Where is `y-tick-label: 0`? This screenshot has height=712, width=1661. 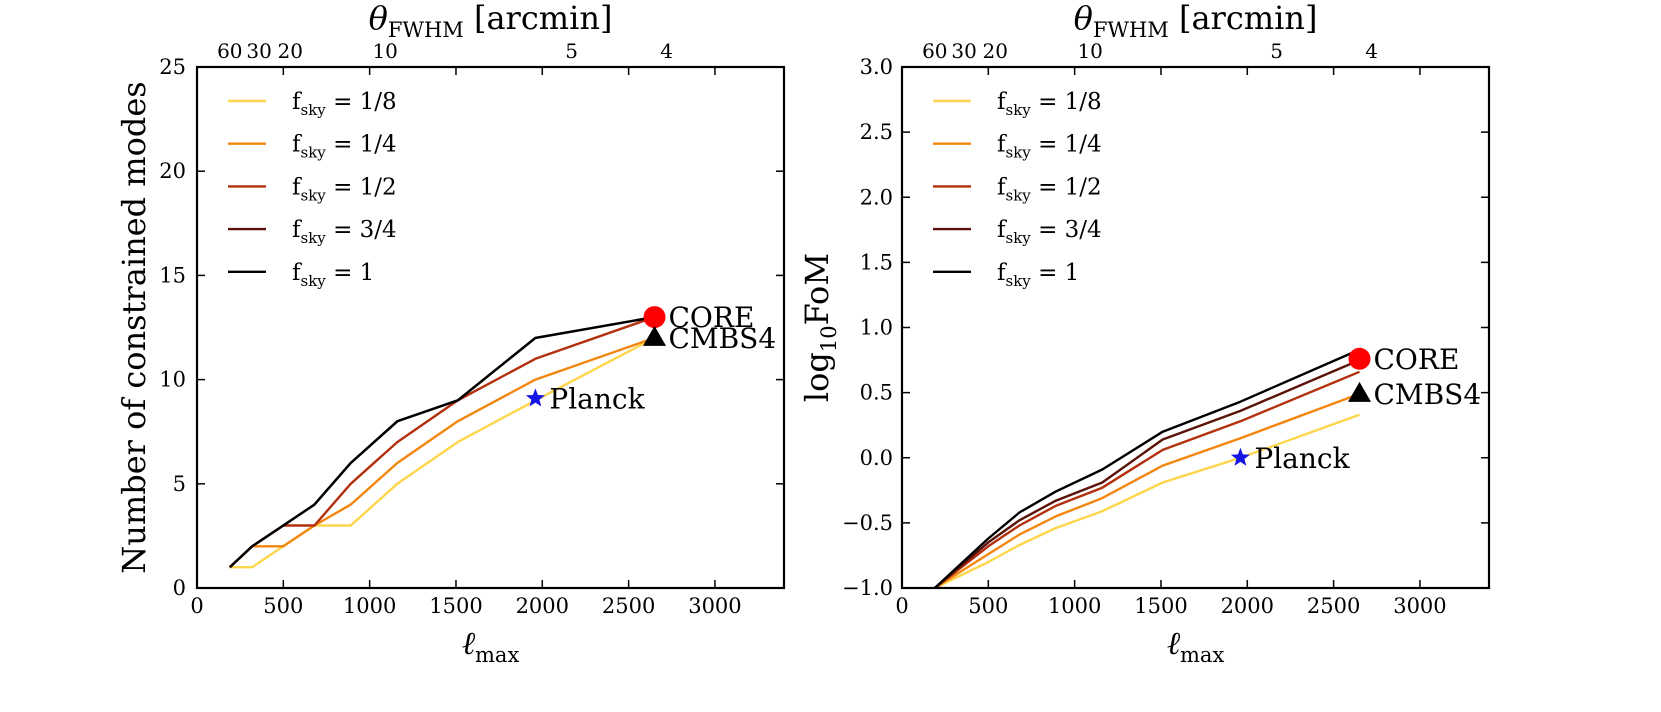
y-tick-label: 0 is located at coordinates (179, 588).